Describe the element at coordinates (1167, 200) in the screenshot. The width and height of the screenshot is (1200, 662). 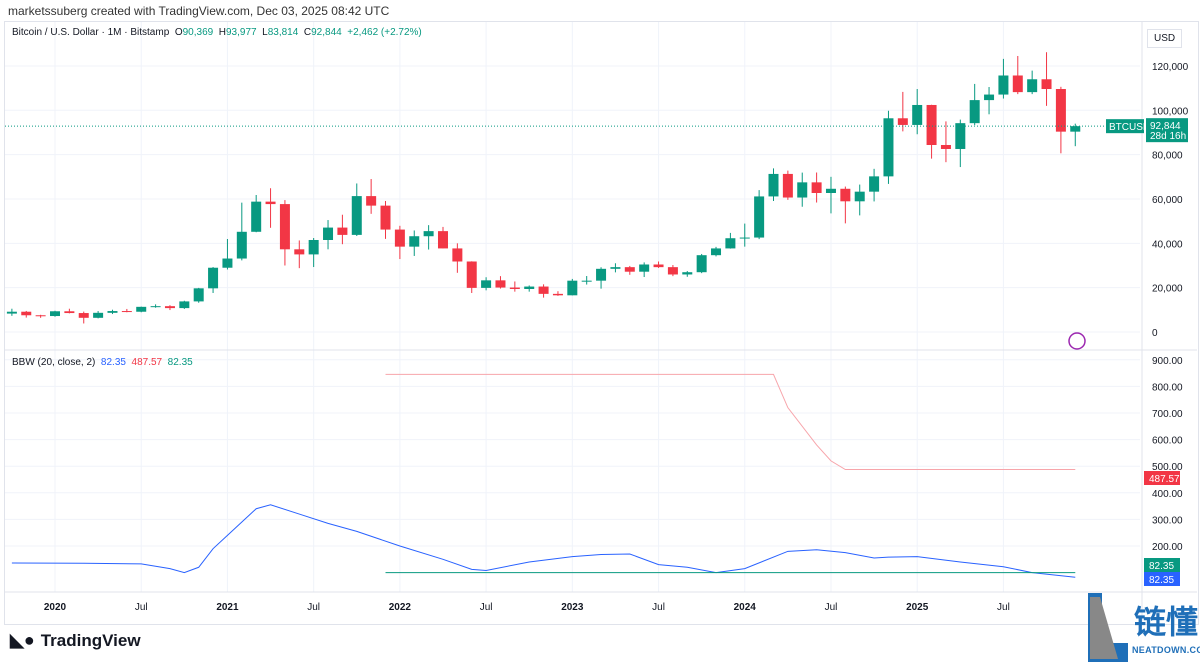
I see `price-tick: 60,000` at that location.